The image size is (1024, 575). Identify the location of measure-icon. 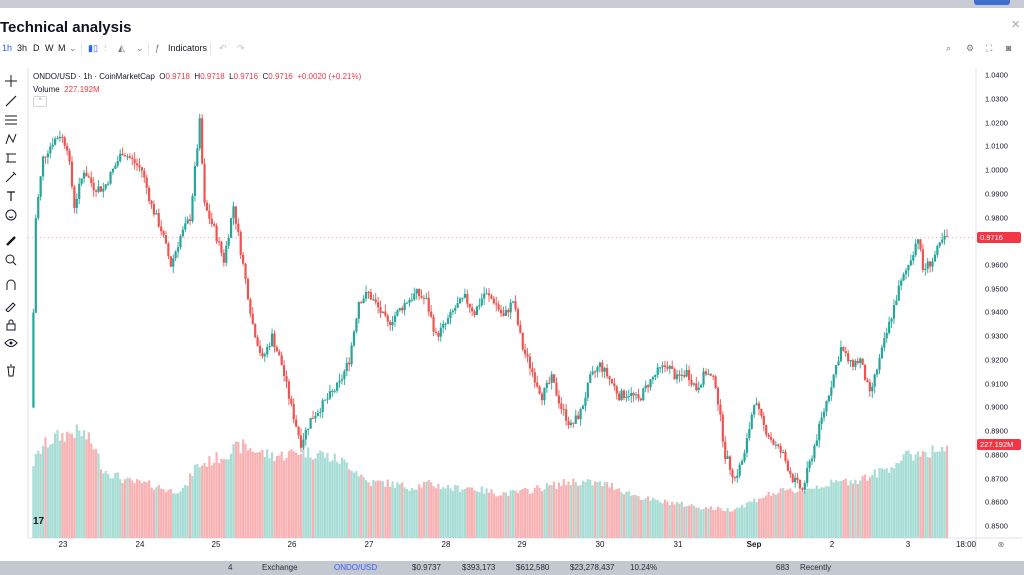
(12, 158).